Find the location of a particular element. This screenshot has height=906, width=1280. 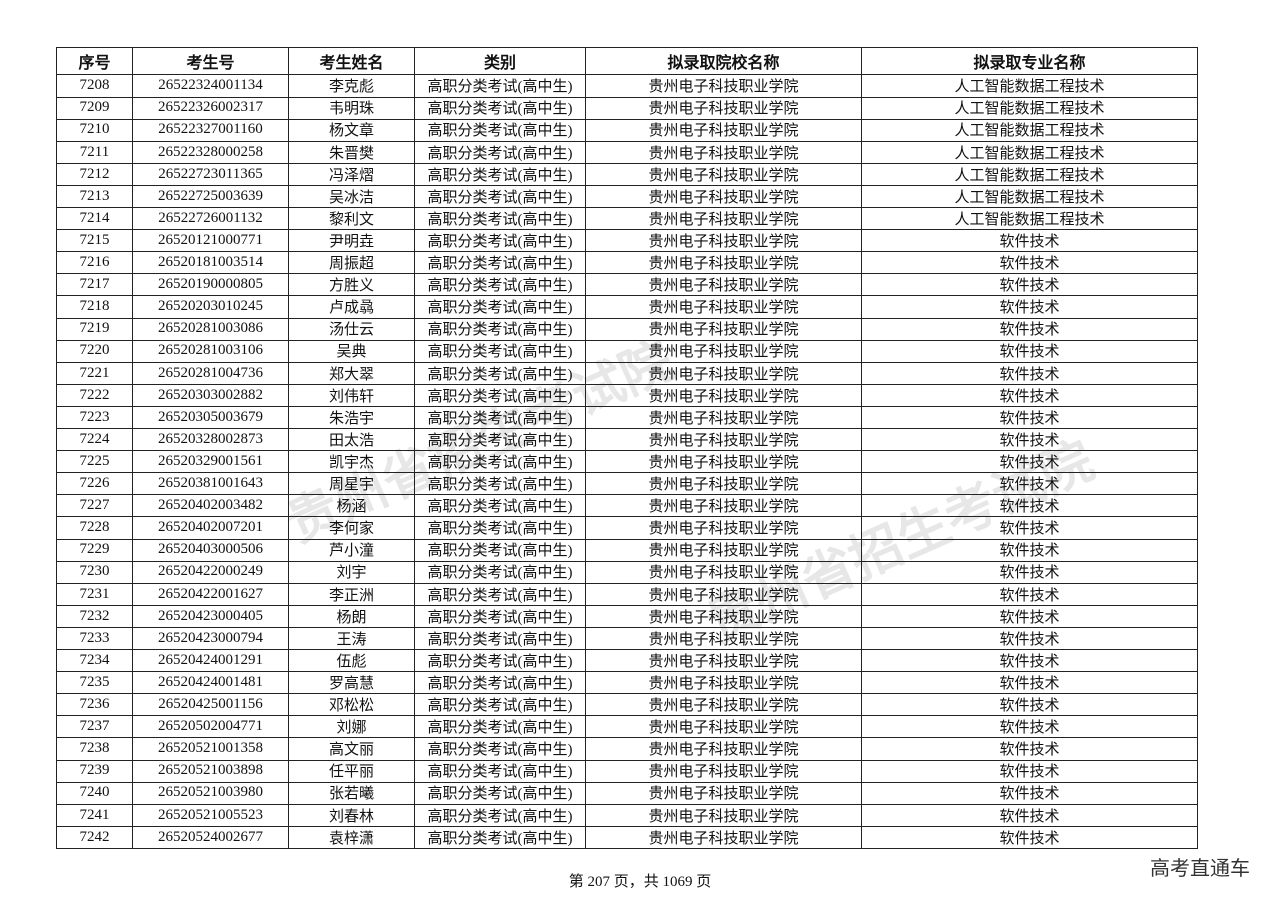

table-cell: 高文丽 is located at coordinates (352, 749).